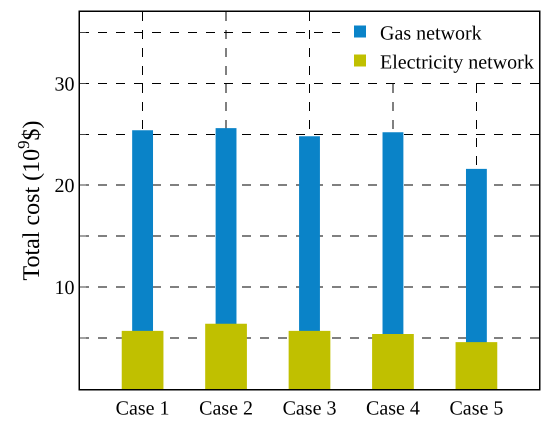 Image resolution: width=549 pixels, height=421 pixels. Describe the element at coordinates (457, 62) in the screenshot. I see `legend-label: Electricity network` at that location.